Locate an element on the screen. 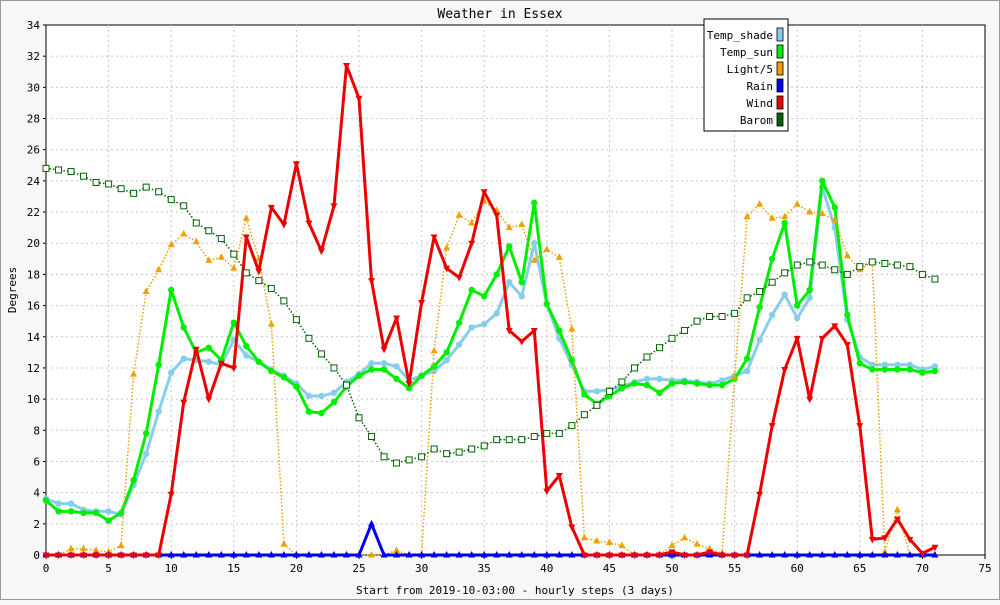 Image resolution: width=1000 pixels, height=605 pixels. x-tick-label: 5 is located at coordinates (108, 568).